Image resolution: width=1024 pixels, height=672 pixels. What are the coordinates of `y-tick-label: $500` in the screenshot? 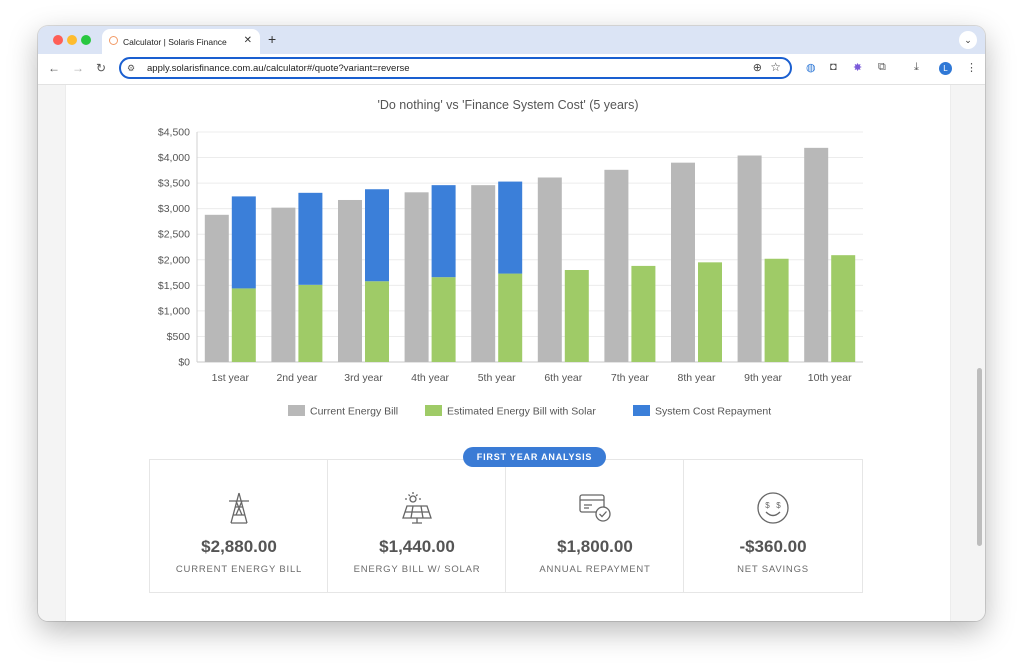 It's located at (179, 337).